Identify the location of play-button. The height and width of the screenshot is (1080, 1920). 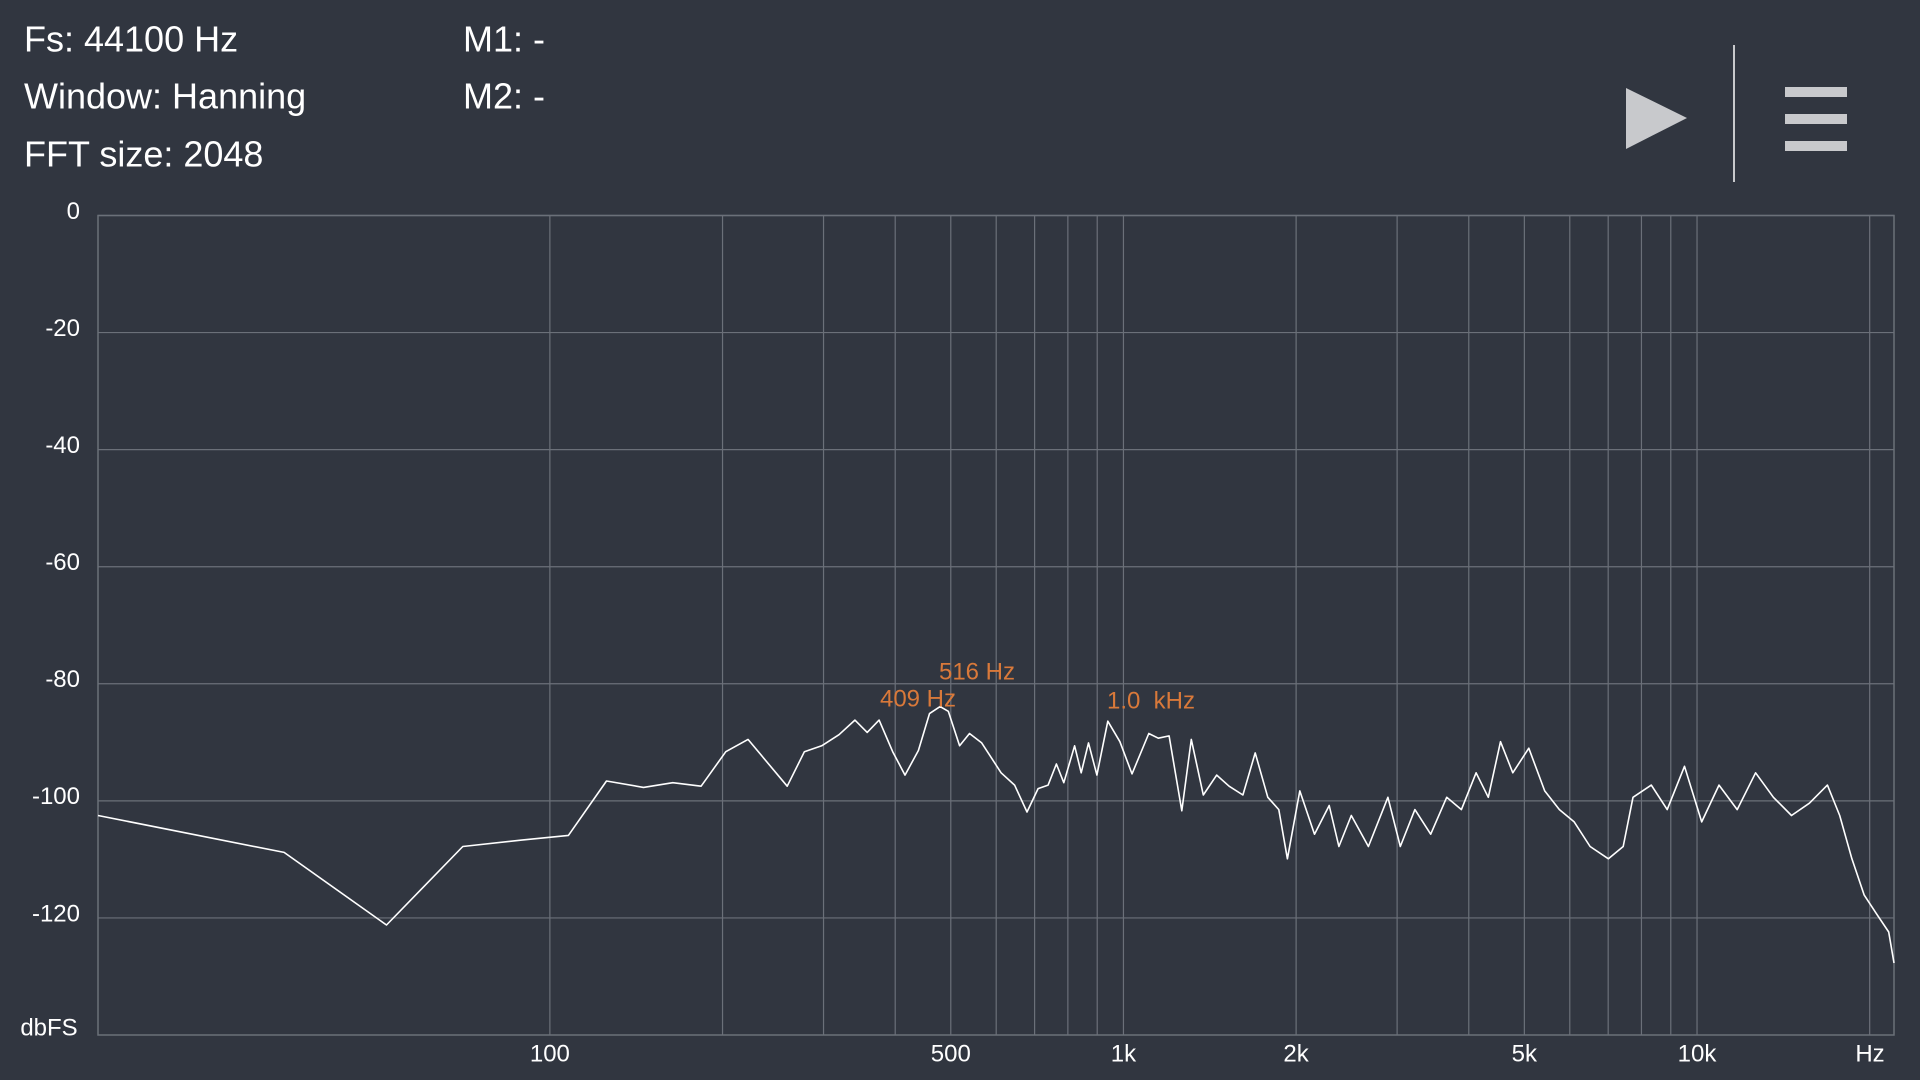
(1657, 117).